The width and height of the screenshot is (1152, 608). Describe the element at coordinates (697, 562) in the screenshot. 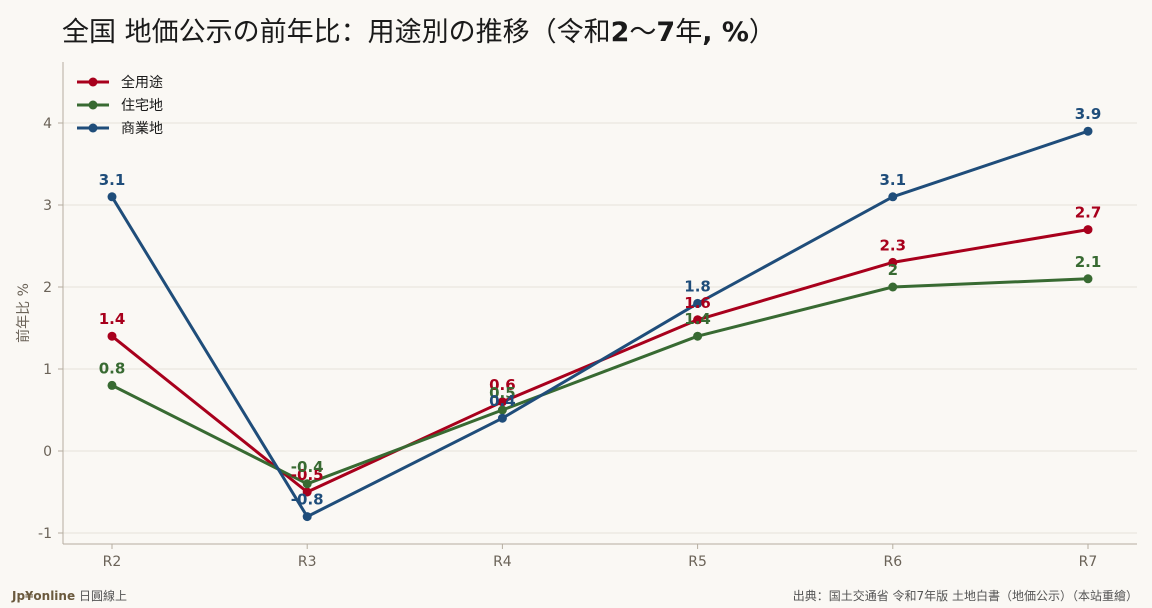

I see `x-tick-label: R5` at that location.